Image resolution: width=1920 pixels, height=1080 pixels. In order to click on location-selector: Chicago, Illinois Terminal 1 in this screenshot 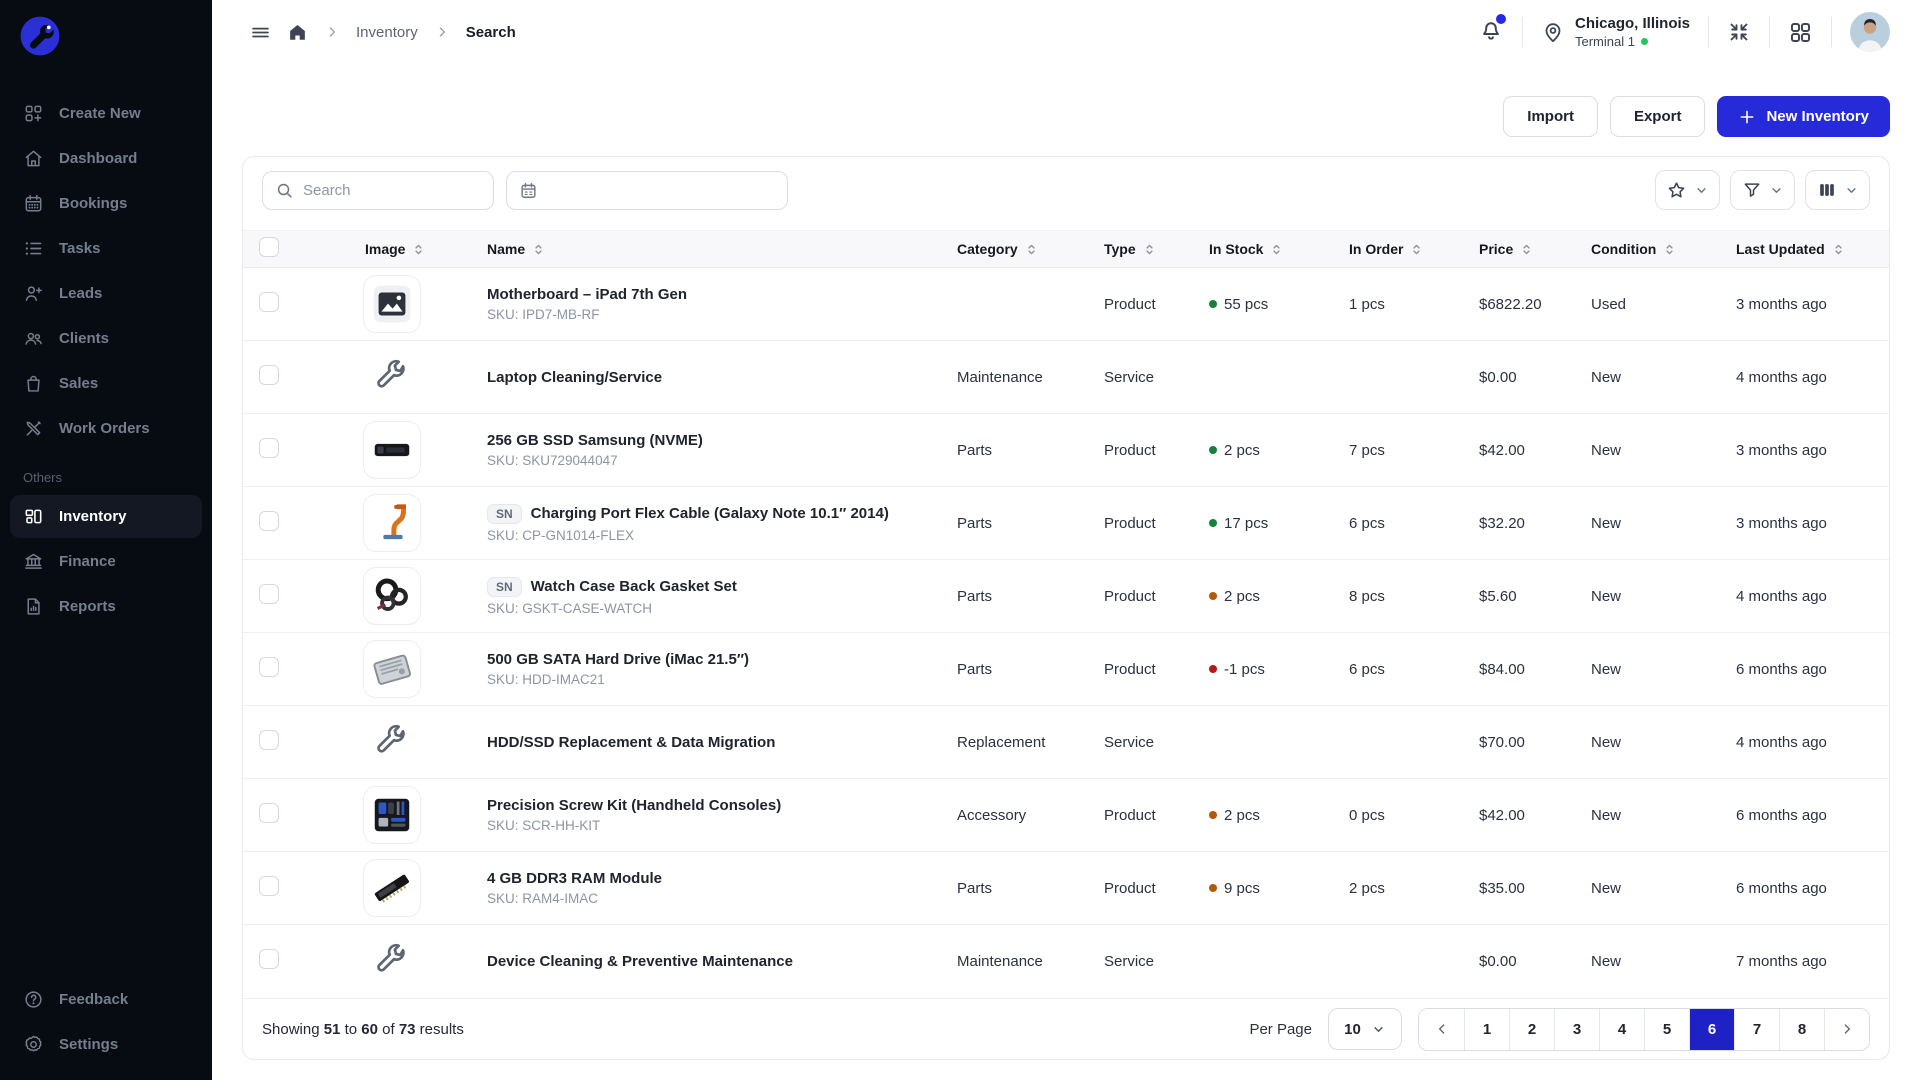, I will do `click(1615, 32)`.